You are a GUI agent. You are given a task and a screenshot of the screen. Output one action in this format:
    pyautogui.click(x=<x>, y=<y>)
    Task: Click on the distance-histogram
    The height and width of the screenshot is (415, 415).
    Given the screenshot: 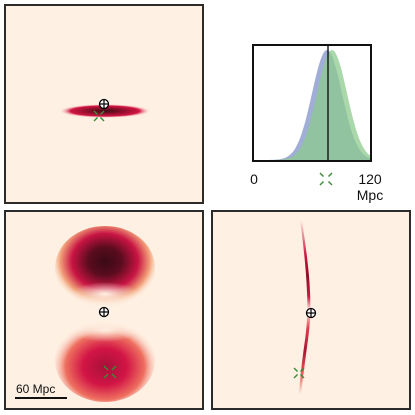 What is the action you would take?
    pyautogui.click(x=312, y=103)
    